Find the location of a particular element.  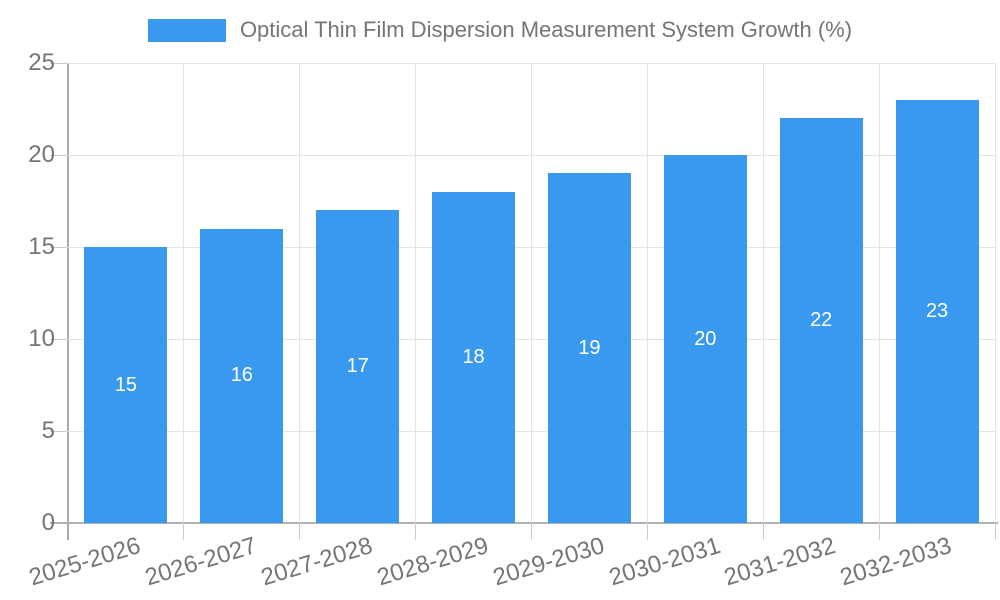

y-tick-label: 0 is located at coordinates (48, 522).